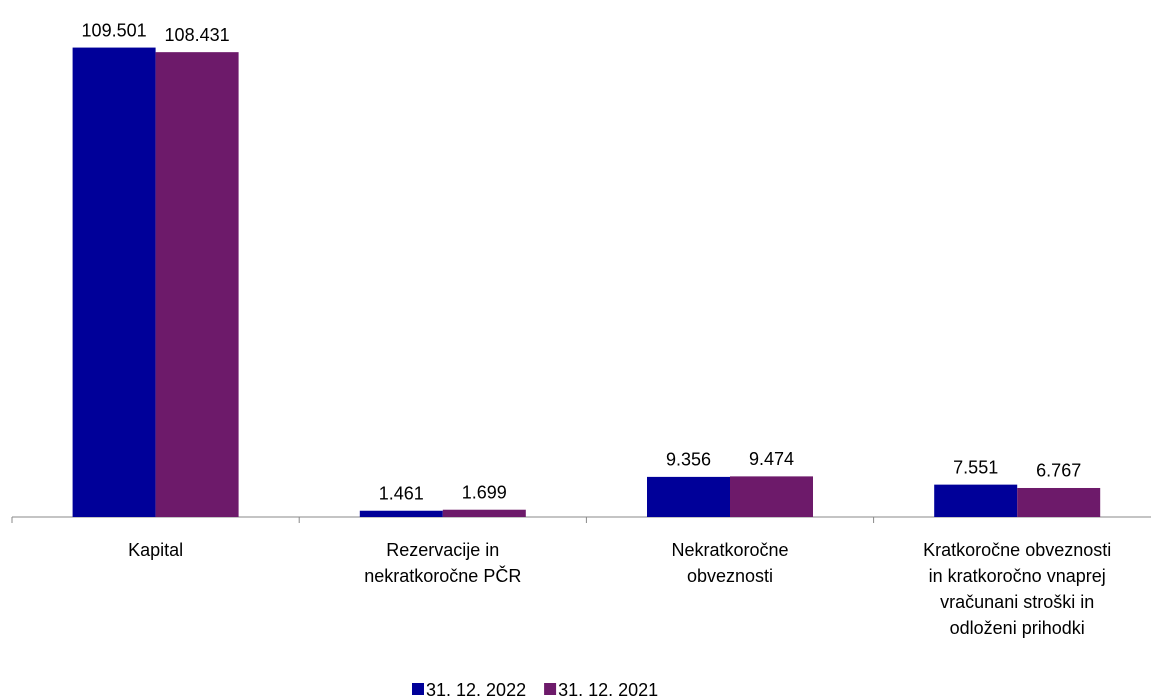 This screenshot has width=1151, height=700. I want to click on x-tick-label: Kapital, so click(155, 550).